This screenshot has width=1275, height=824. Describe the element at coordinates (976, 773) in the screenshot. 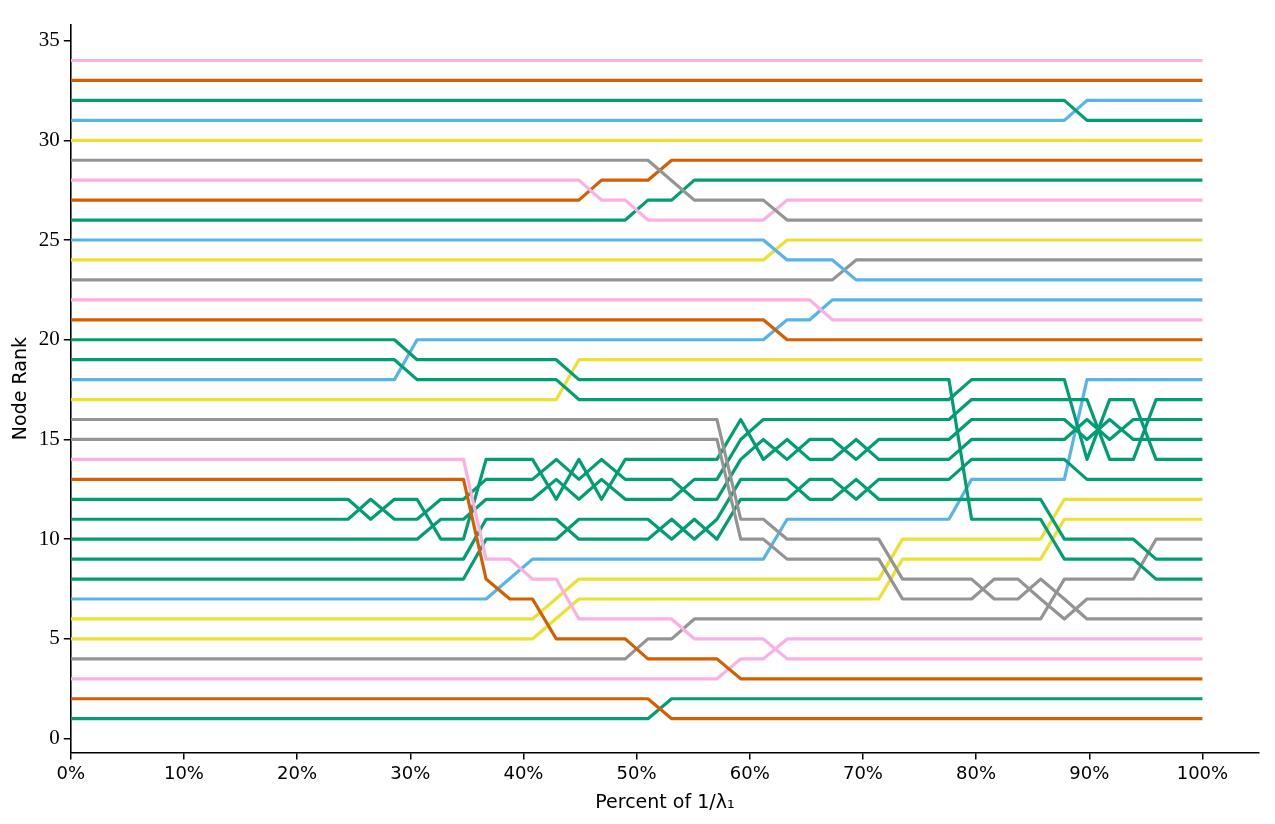

I see `x-tick-label: 80%` at that location.